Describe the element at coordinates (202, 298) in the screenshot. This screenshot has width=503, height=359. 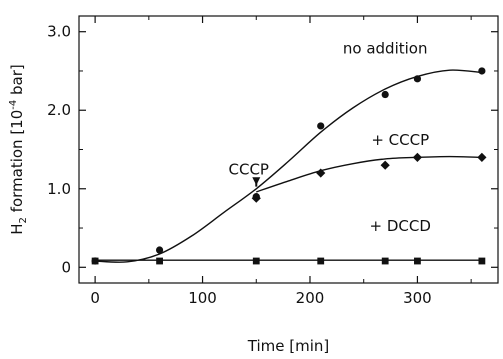
I see `x-tick-label: 100` at that location.